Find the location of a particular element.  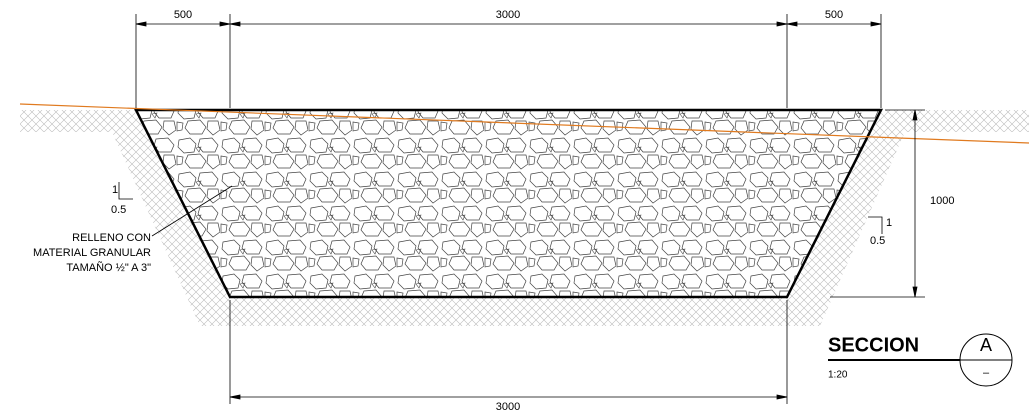

annotation: TAMAÑO ½" A 3" is located at coordinates (108, 267).